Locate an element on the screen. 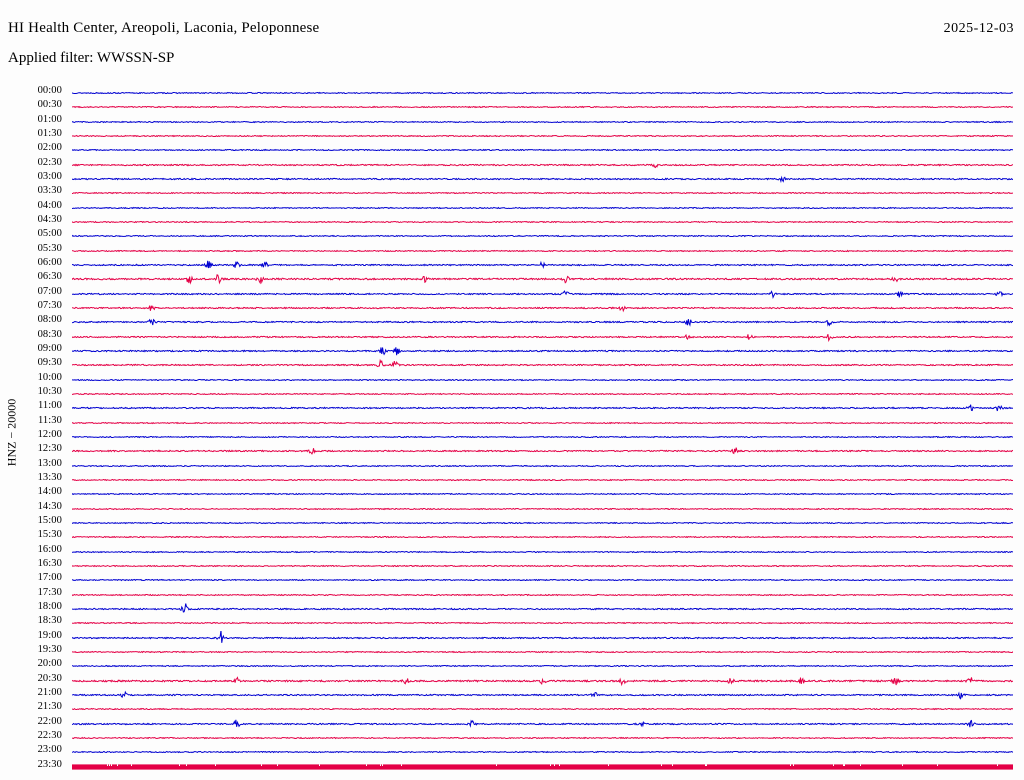 The width and height of the screenshot is (1024, 780). trace-time-label: 20:30 is located at coordinates (49, 678).